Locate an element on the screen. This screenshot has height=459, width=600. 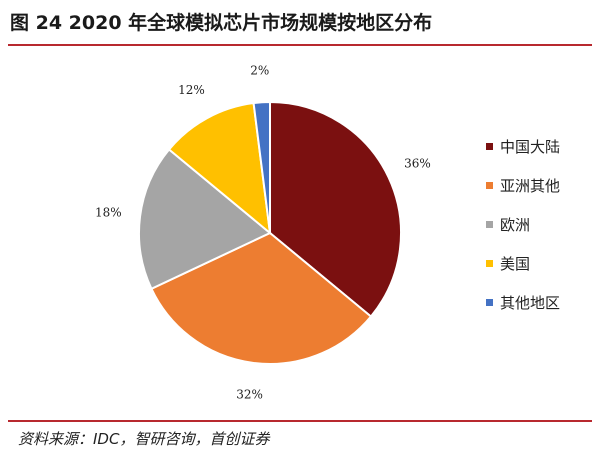
legend-label: 亚洲其他 is located at coordinates (530, 185).